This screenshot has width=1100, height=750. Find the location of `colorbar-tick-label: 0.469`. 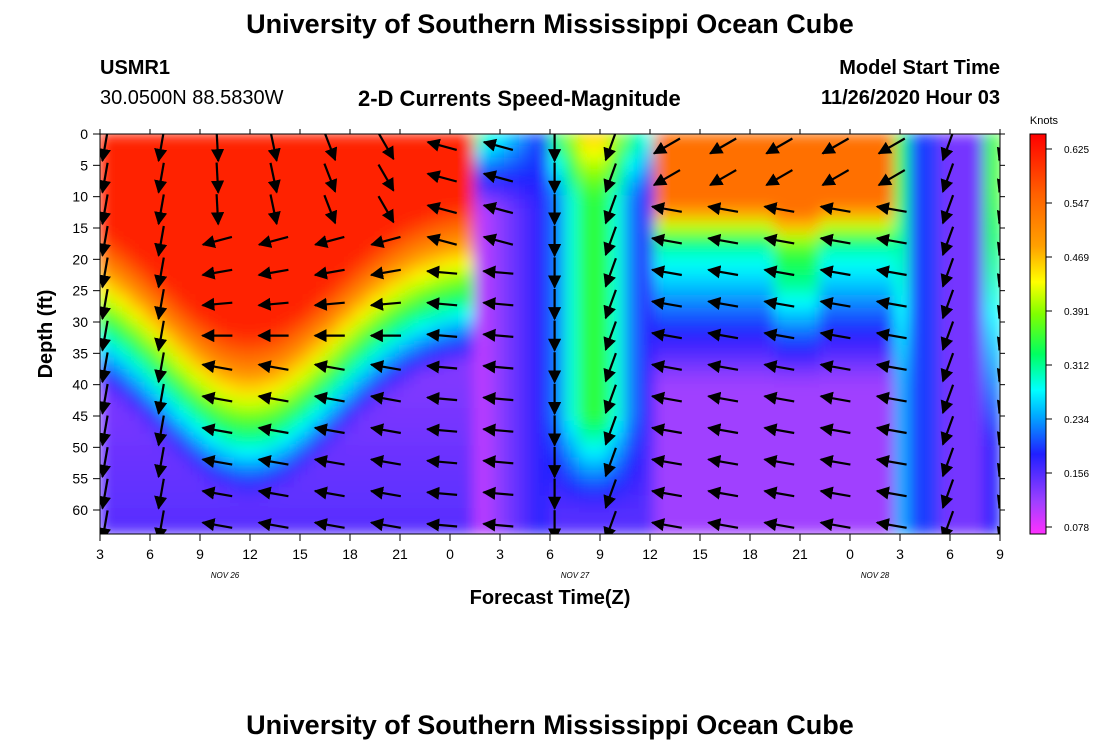

colorbar-tick-label: 0.469 is located at coordinates (1076, 258).